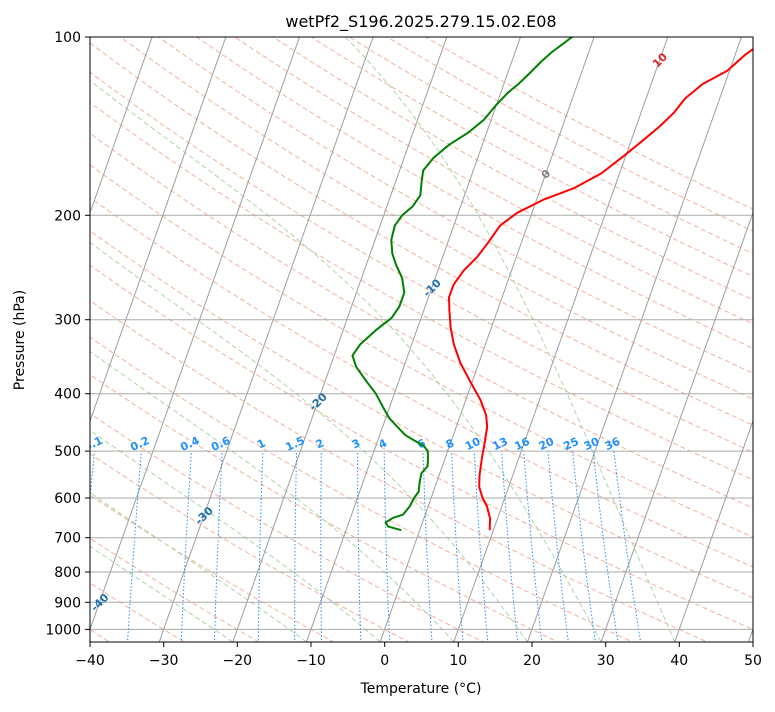 Image resolution: width=775 pixels, height=712 pixels. What do you see at coordinates (383, 443) in the screenshot?
I see `mixing-ratio-label: 4` at bounding box center [383, 443].